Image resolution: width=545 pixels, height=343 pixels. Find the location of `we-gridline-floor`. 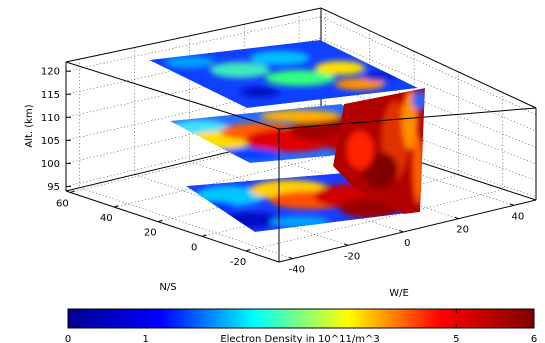

we-gridline-floor is located at coordinates (186, 223).